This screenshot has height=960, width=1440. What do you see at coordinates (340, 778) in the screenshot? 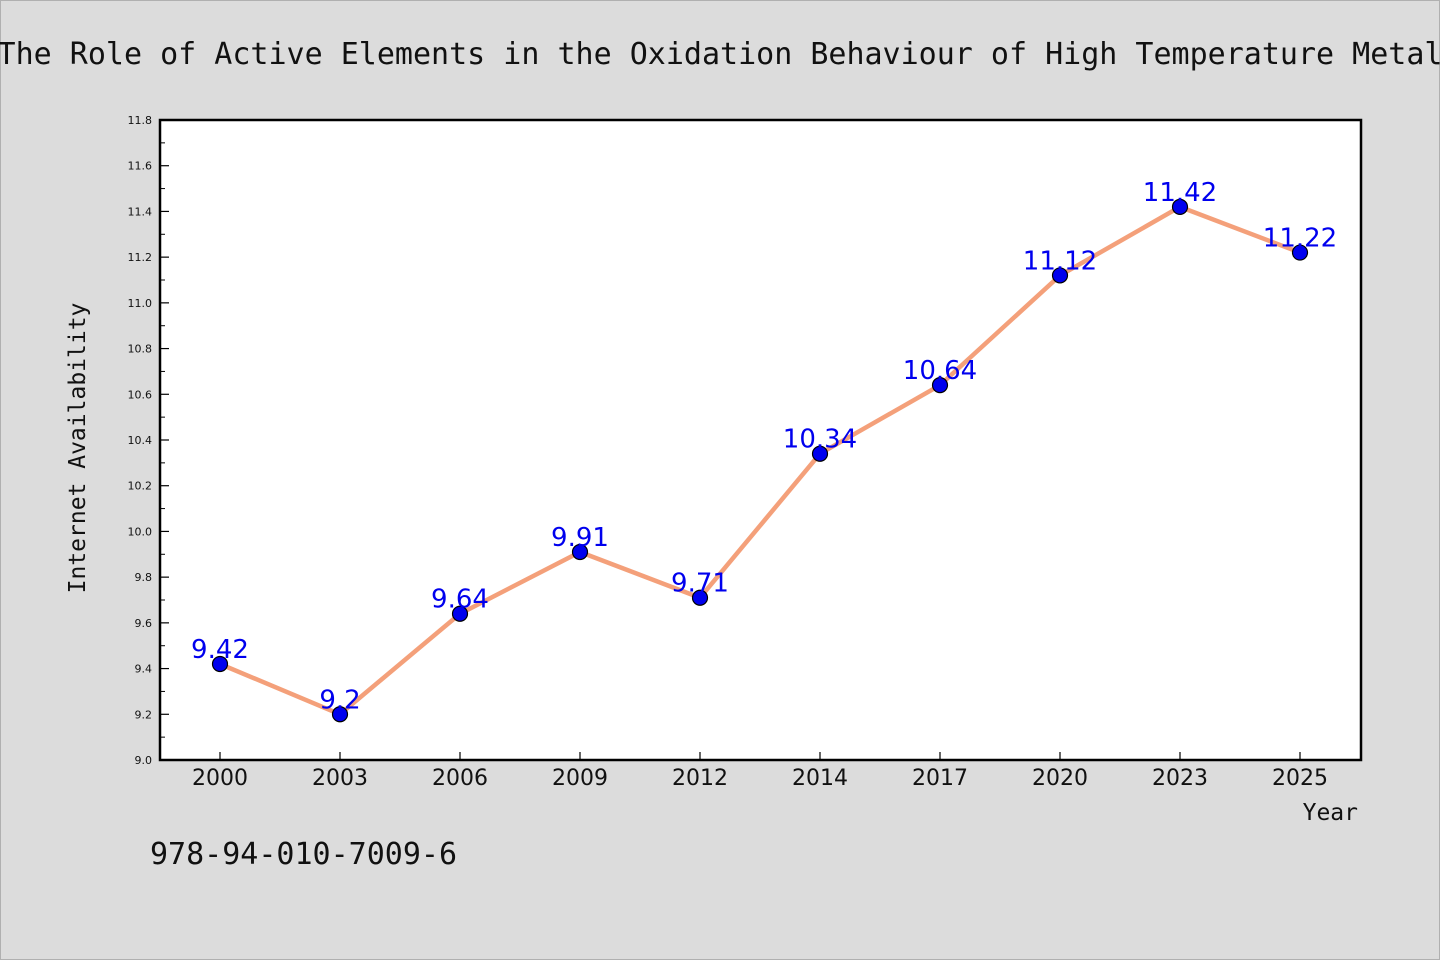
I see `x-tick-label: 2003` at bounding box center [340, 778].